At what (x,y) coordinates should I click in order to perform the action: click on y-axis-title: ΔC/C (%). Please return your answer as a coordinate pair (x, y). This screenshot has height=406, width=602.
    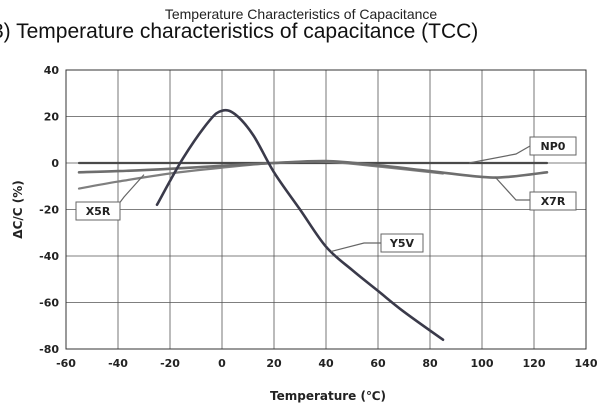
    Looking at the image, I should click on (18, 209).